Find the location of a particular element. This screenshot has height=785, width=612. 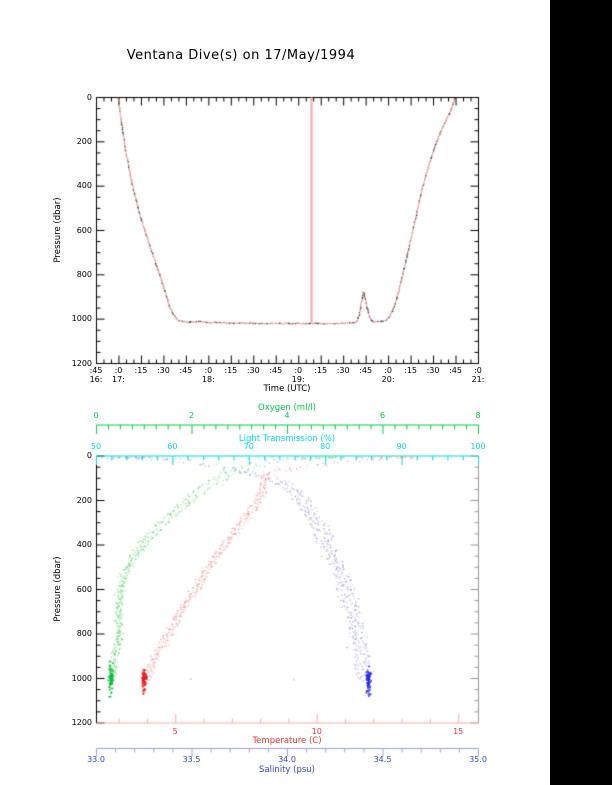

tick-label: 15 is located at coordinates (458, 731).